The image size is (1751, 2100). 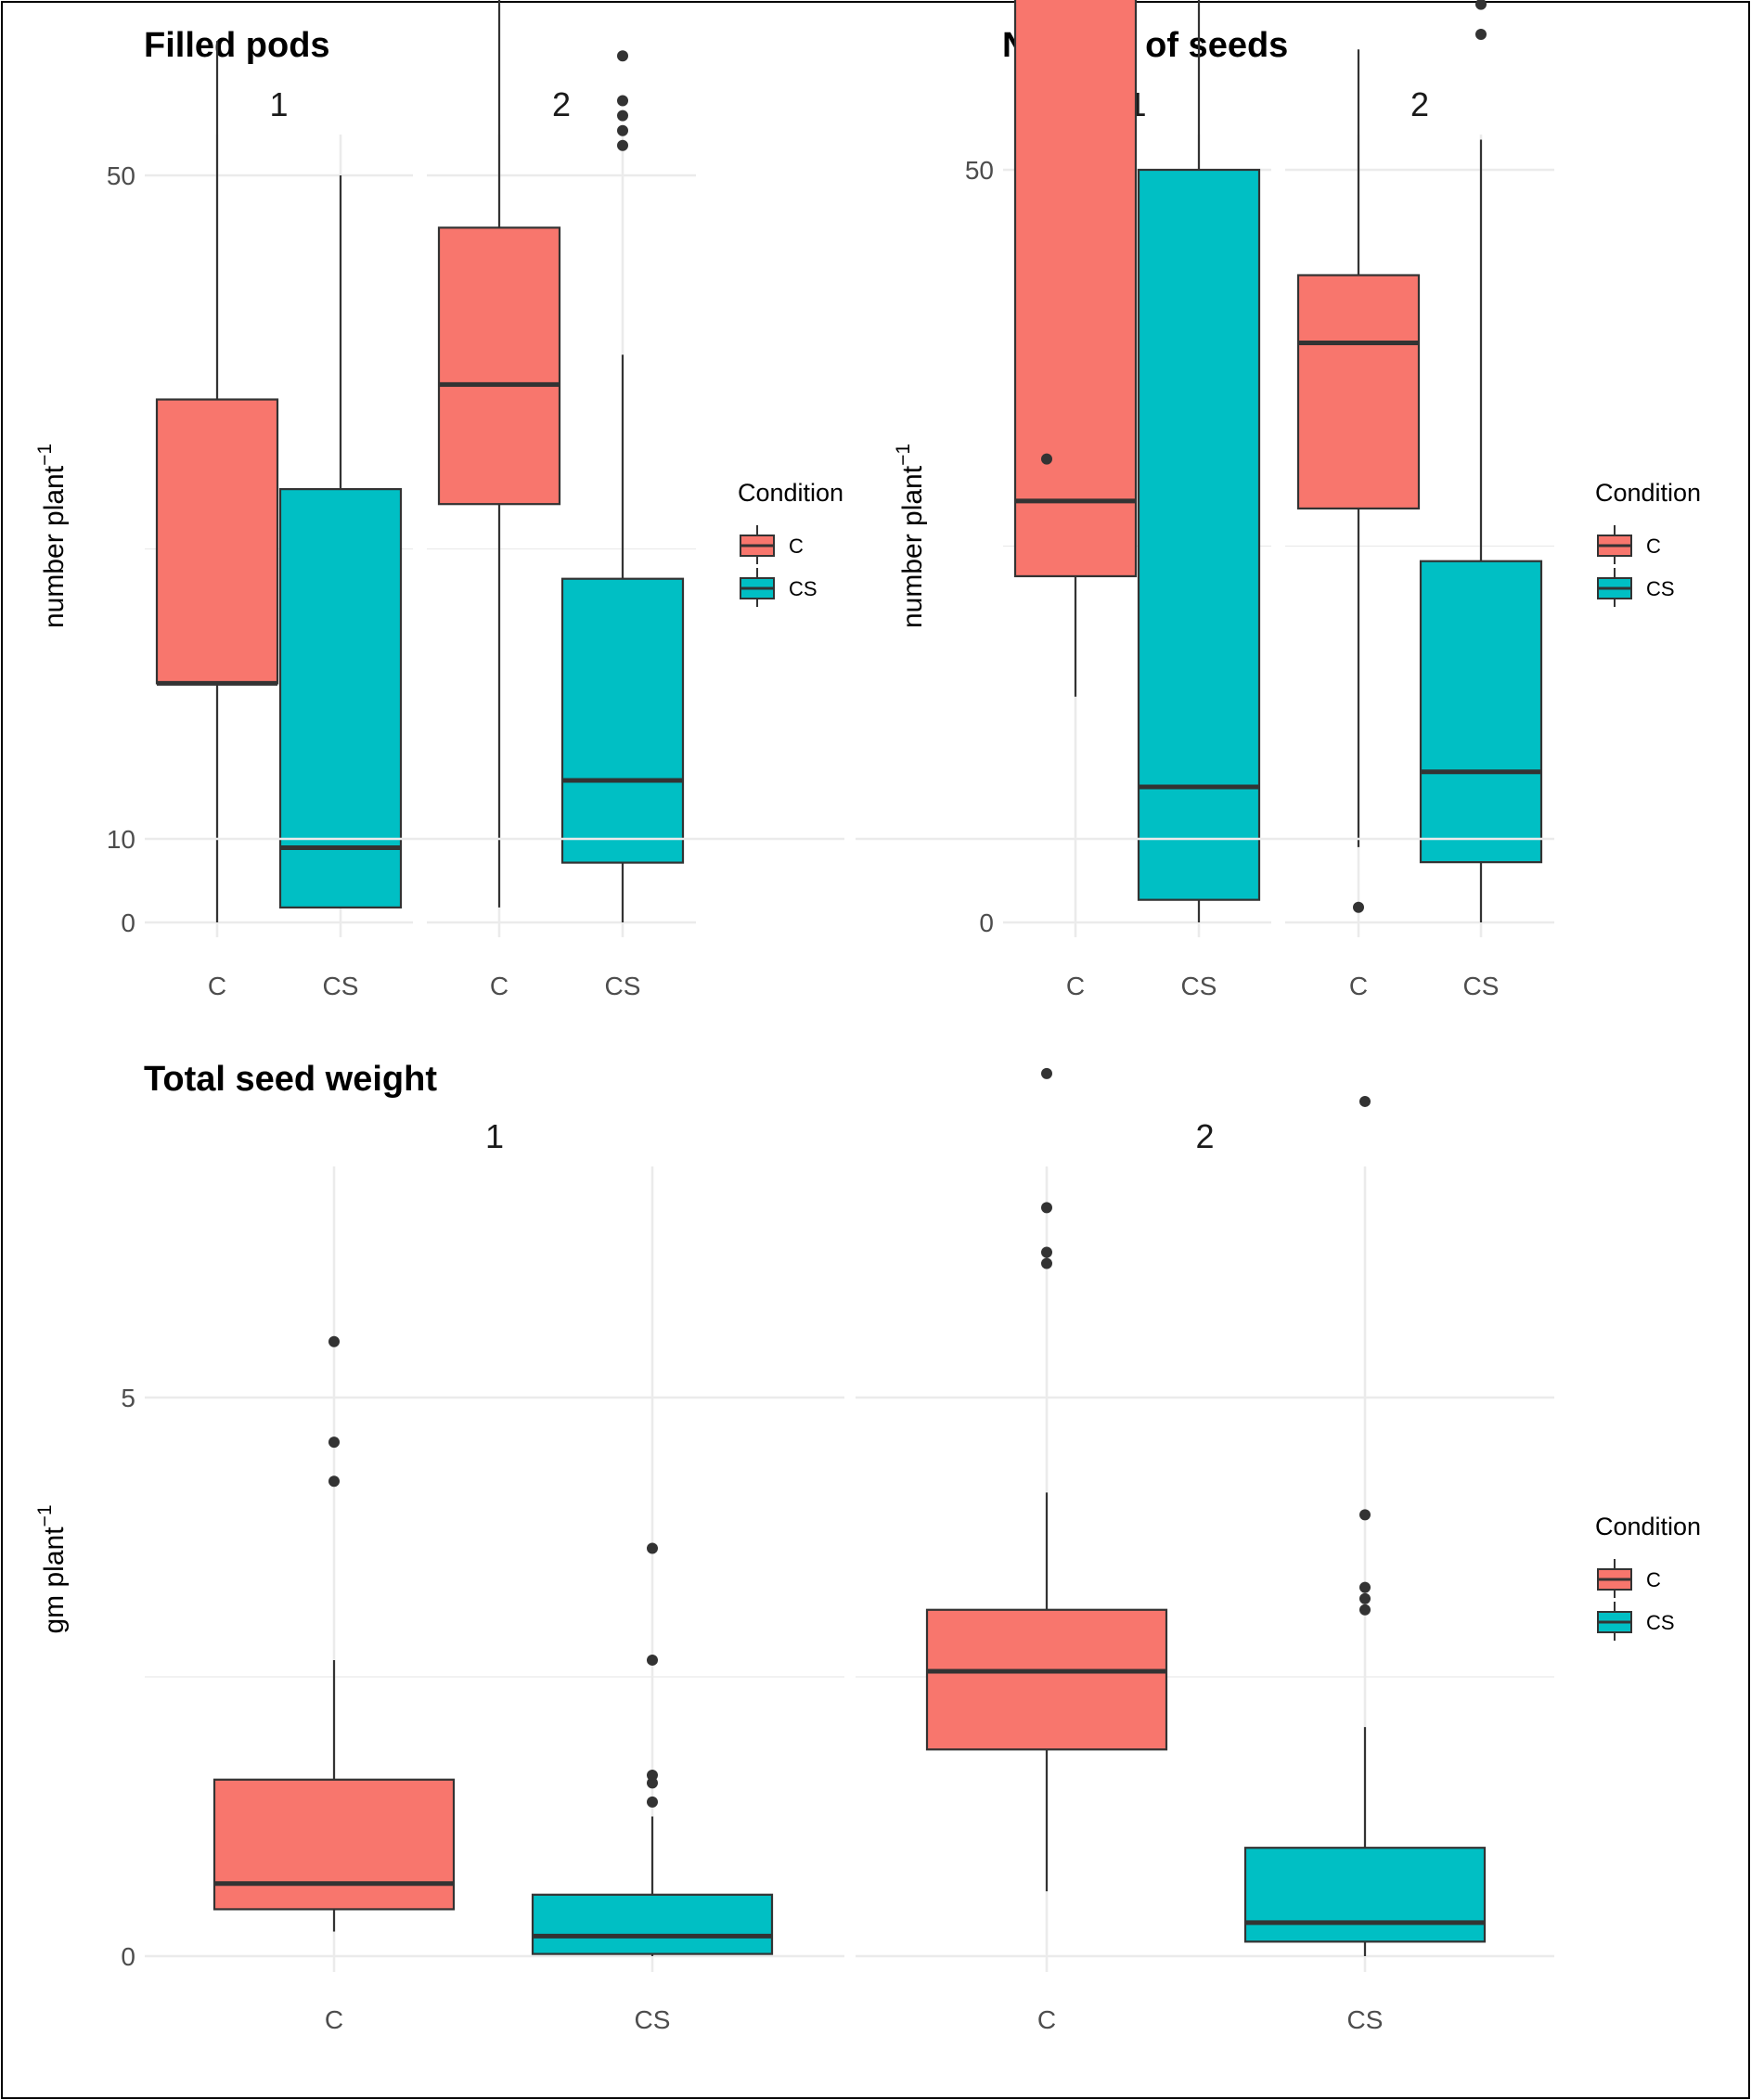 I want to click on facet-1: 1 C CS, so click(x=279, y=521).